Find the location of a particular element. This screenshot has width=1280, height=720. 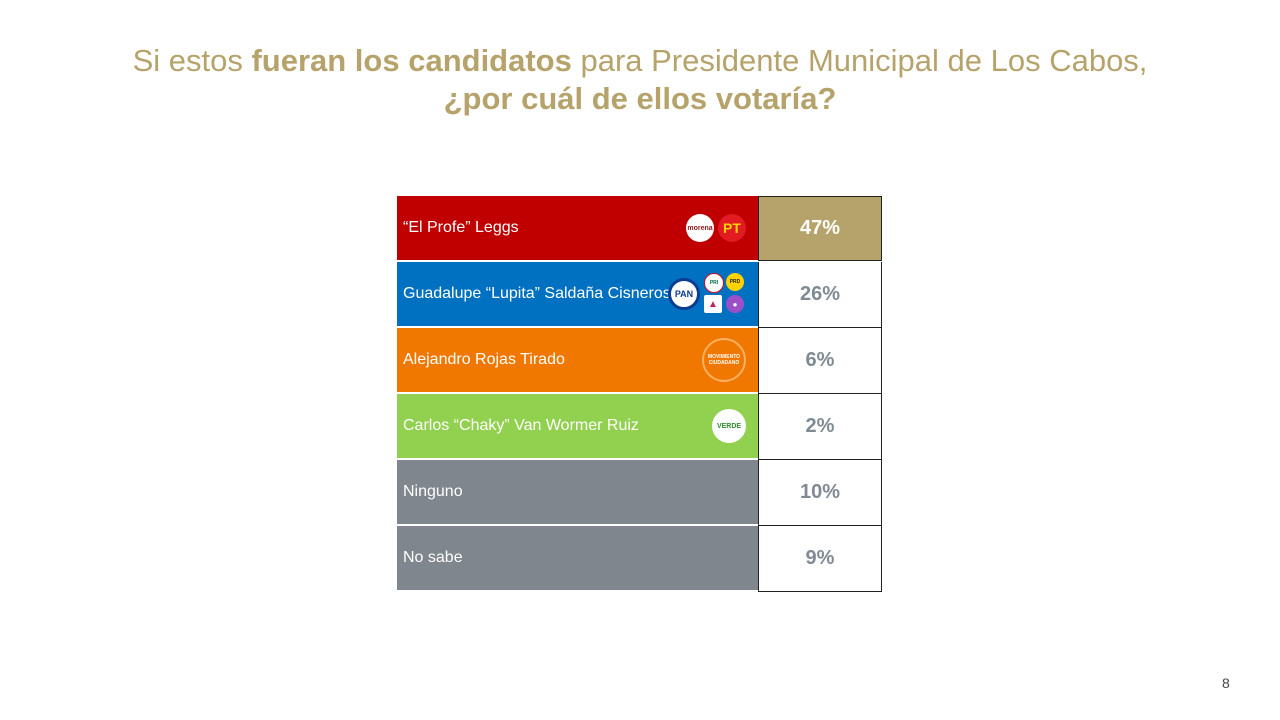

candidate-label: “El Profe” Leggs morena PT is located at coordinates (577, 228).